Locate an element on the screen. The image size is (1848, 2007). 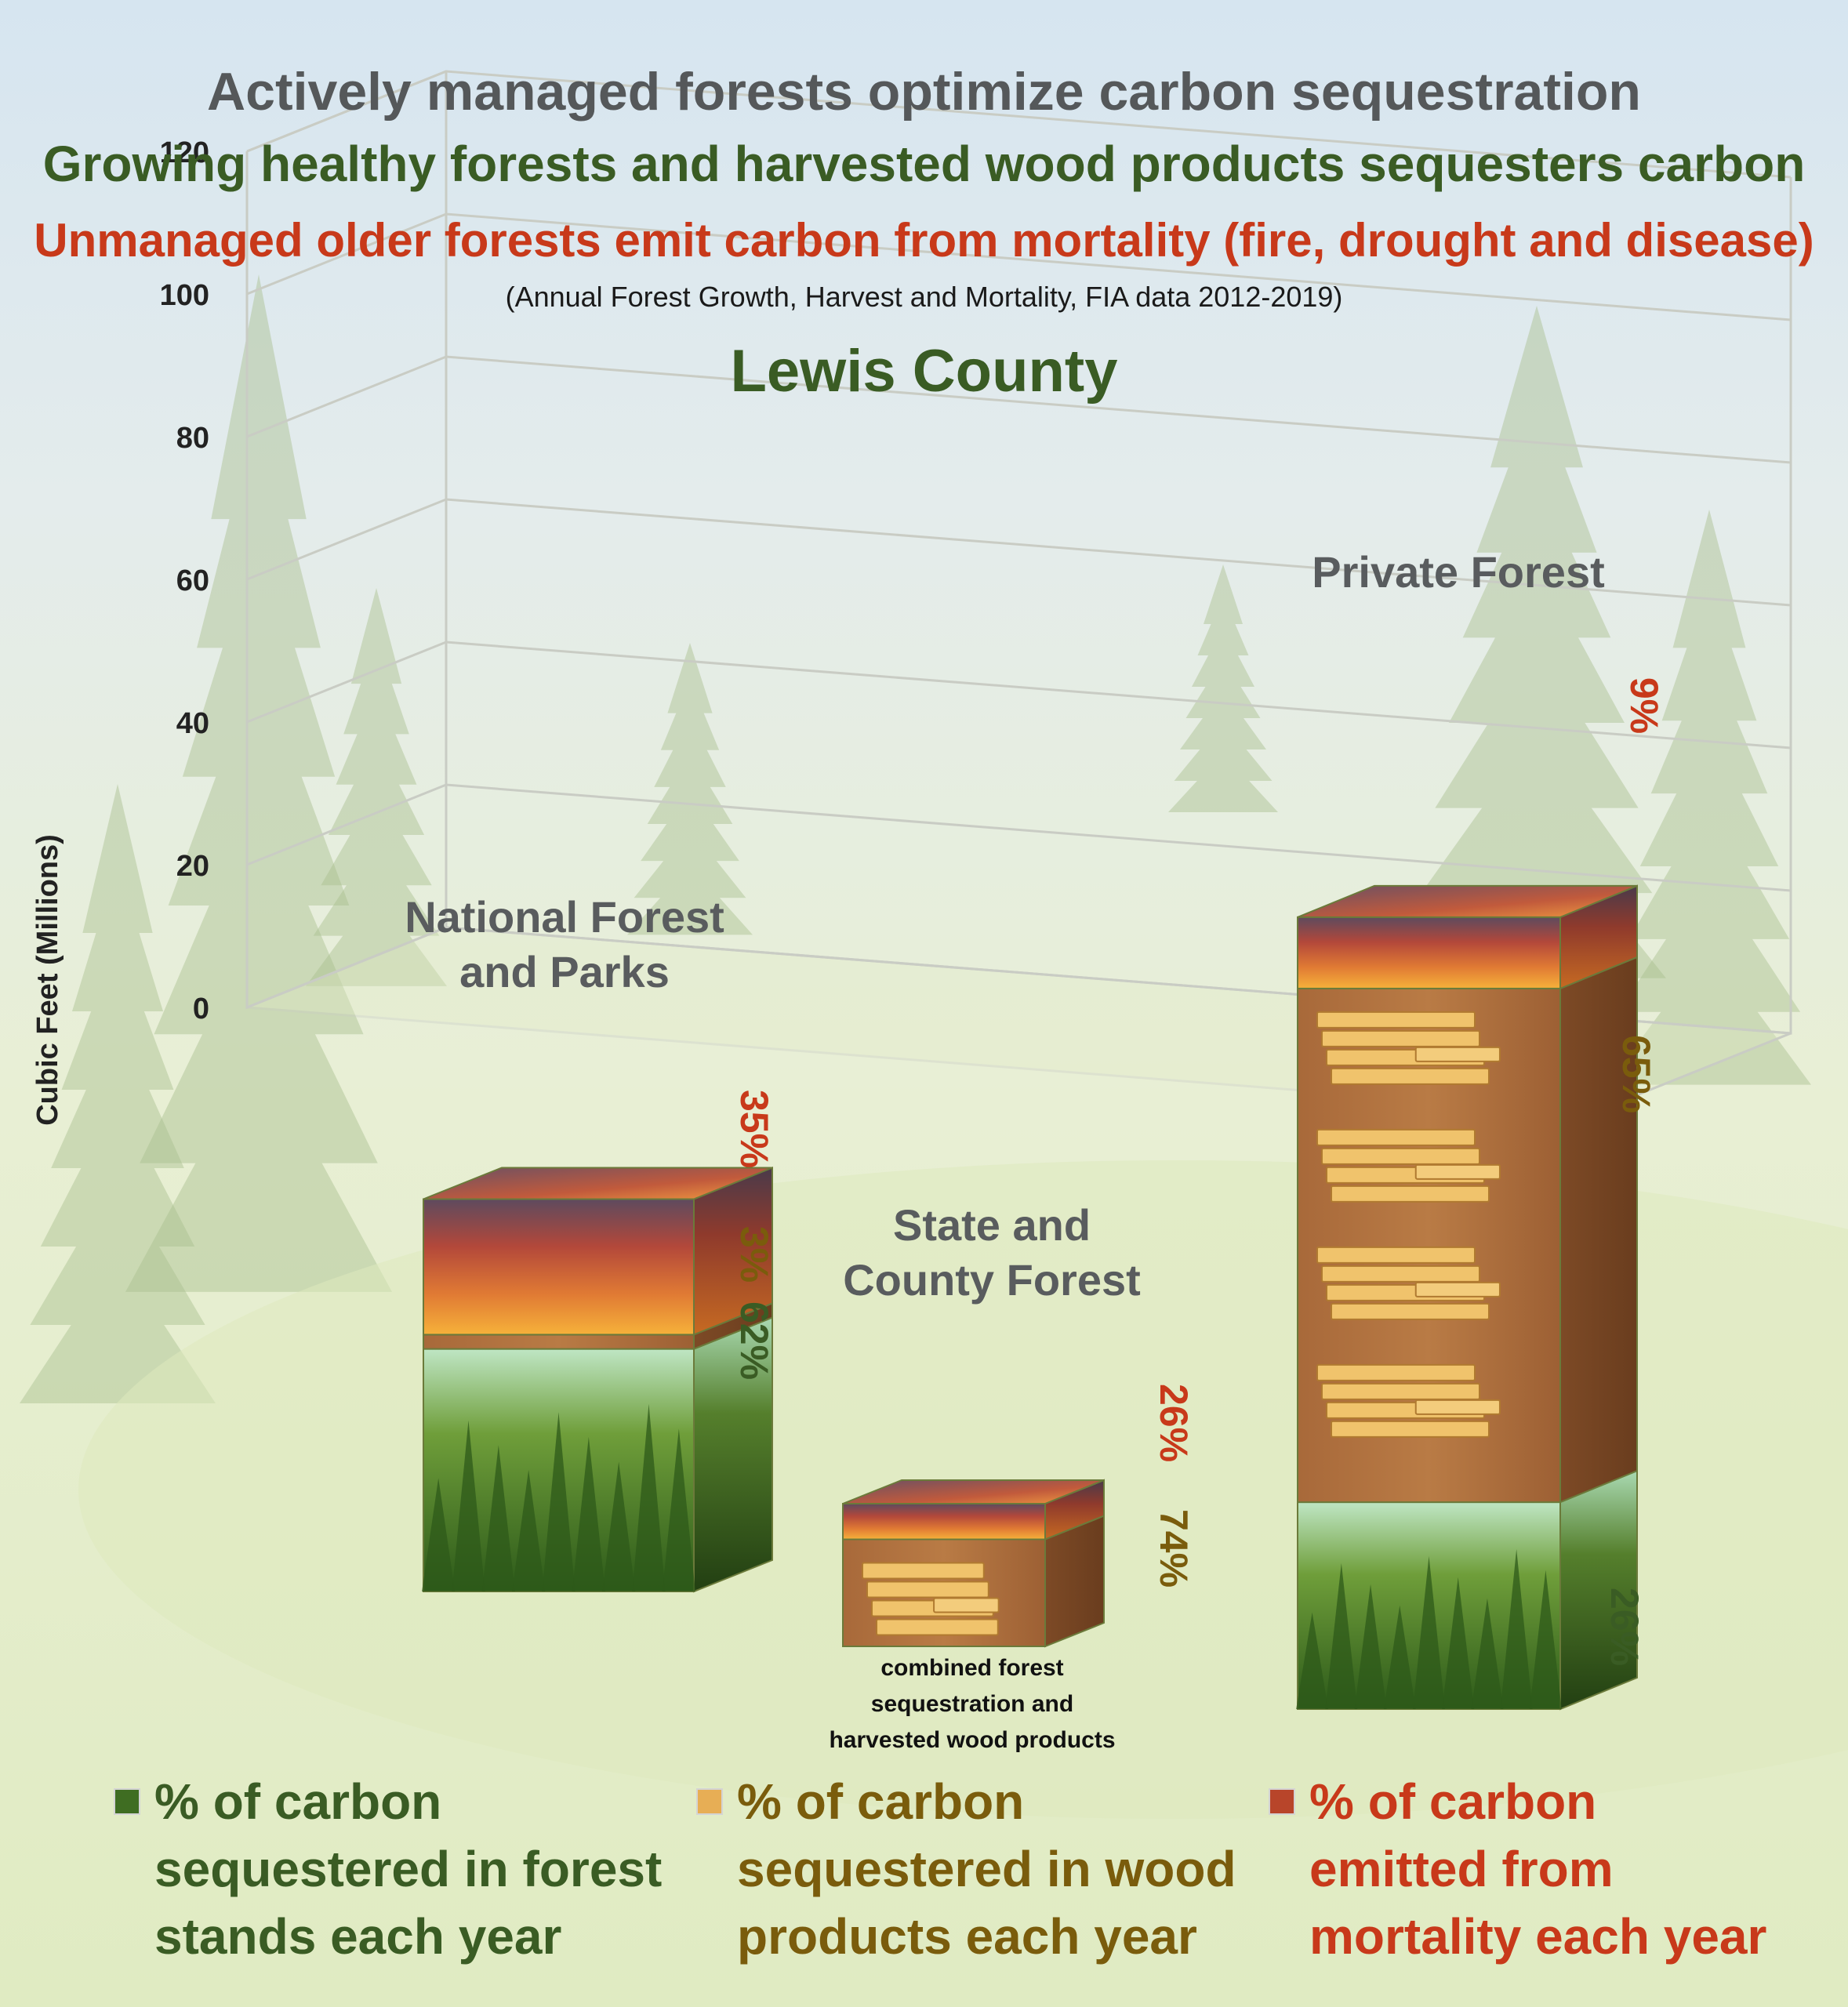
y-tick-label: 80 is located at coordinates (192, 438).